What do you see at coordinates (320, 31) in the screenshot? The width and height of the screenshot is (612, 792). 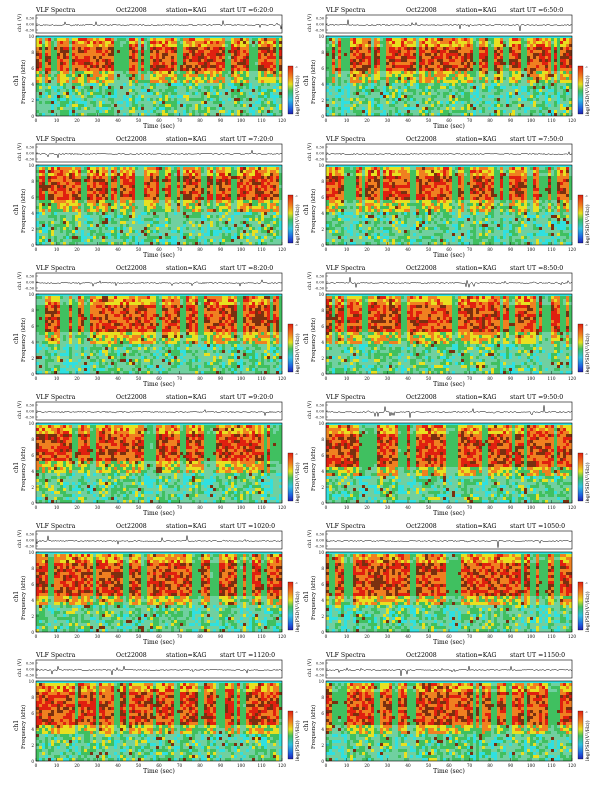 I see `waveform-tick-label: -0.30` at bounding box center [320, 31].